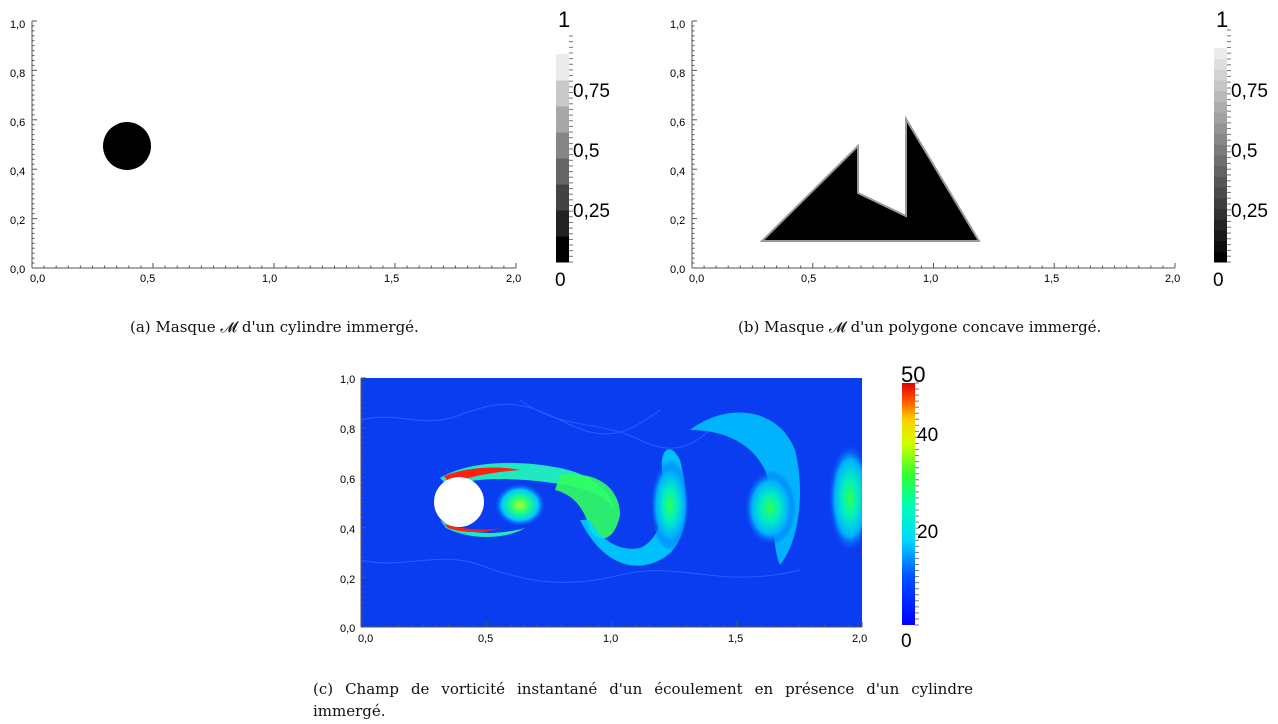  I want to click on panel-c-xtick-0: 0,0, so click(365, 639).